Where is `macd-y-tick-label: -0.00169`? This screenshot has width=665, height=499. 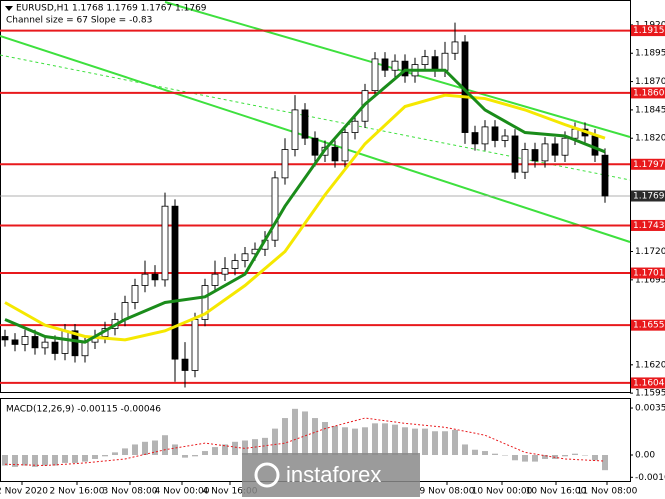
macd-y-tick-label: -0.00169 is located at coordinates (650, 478).